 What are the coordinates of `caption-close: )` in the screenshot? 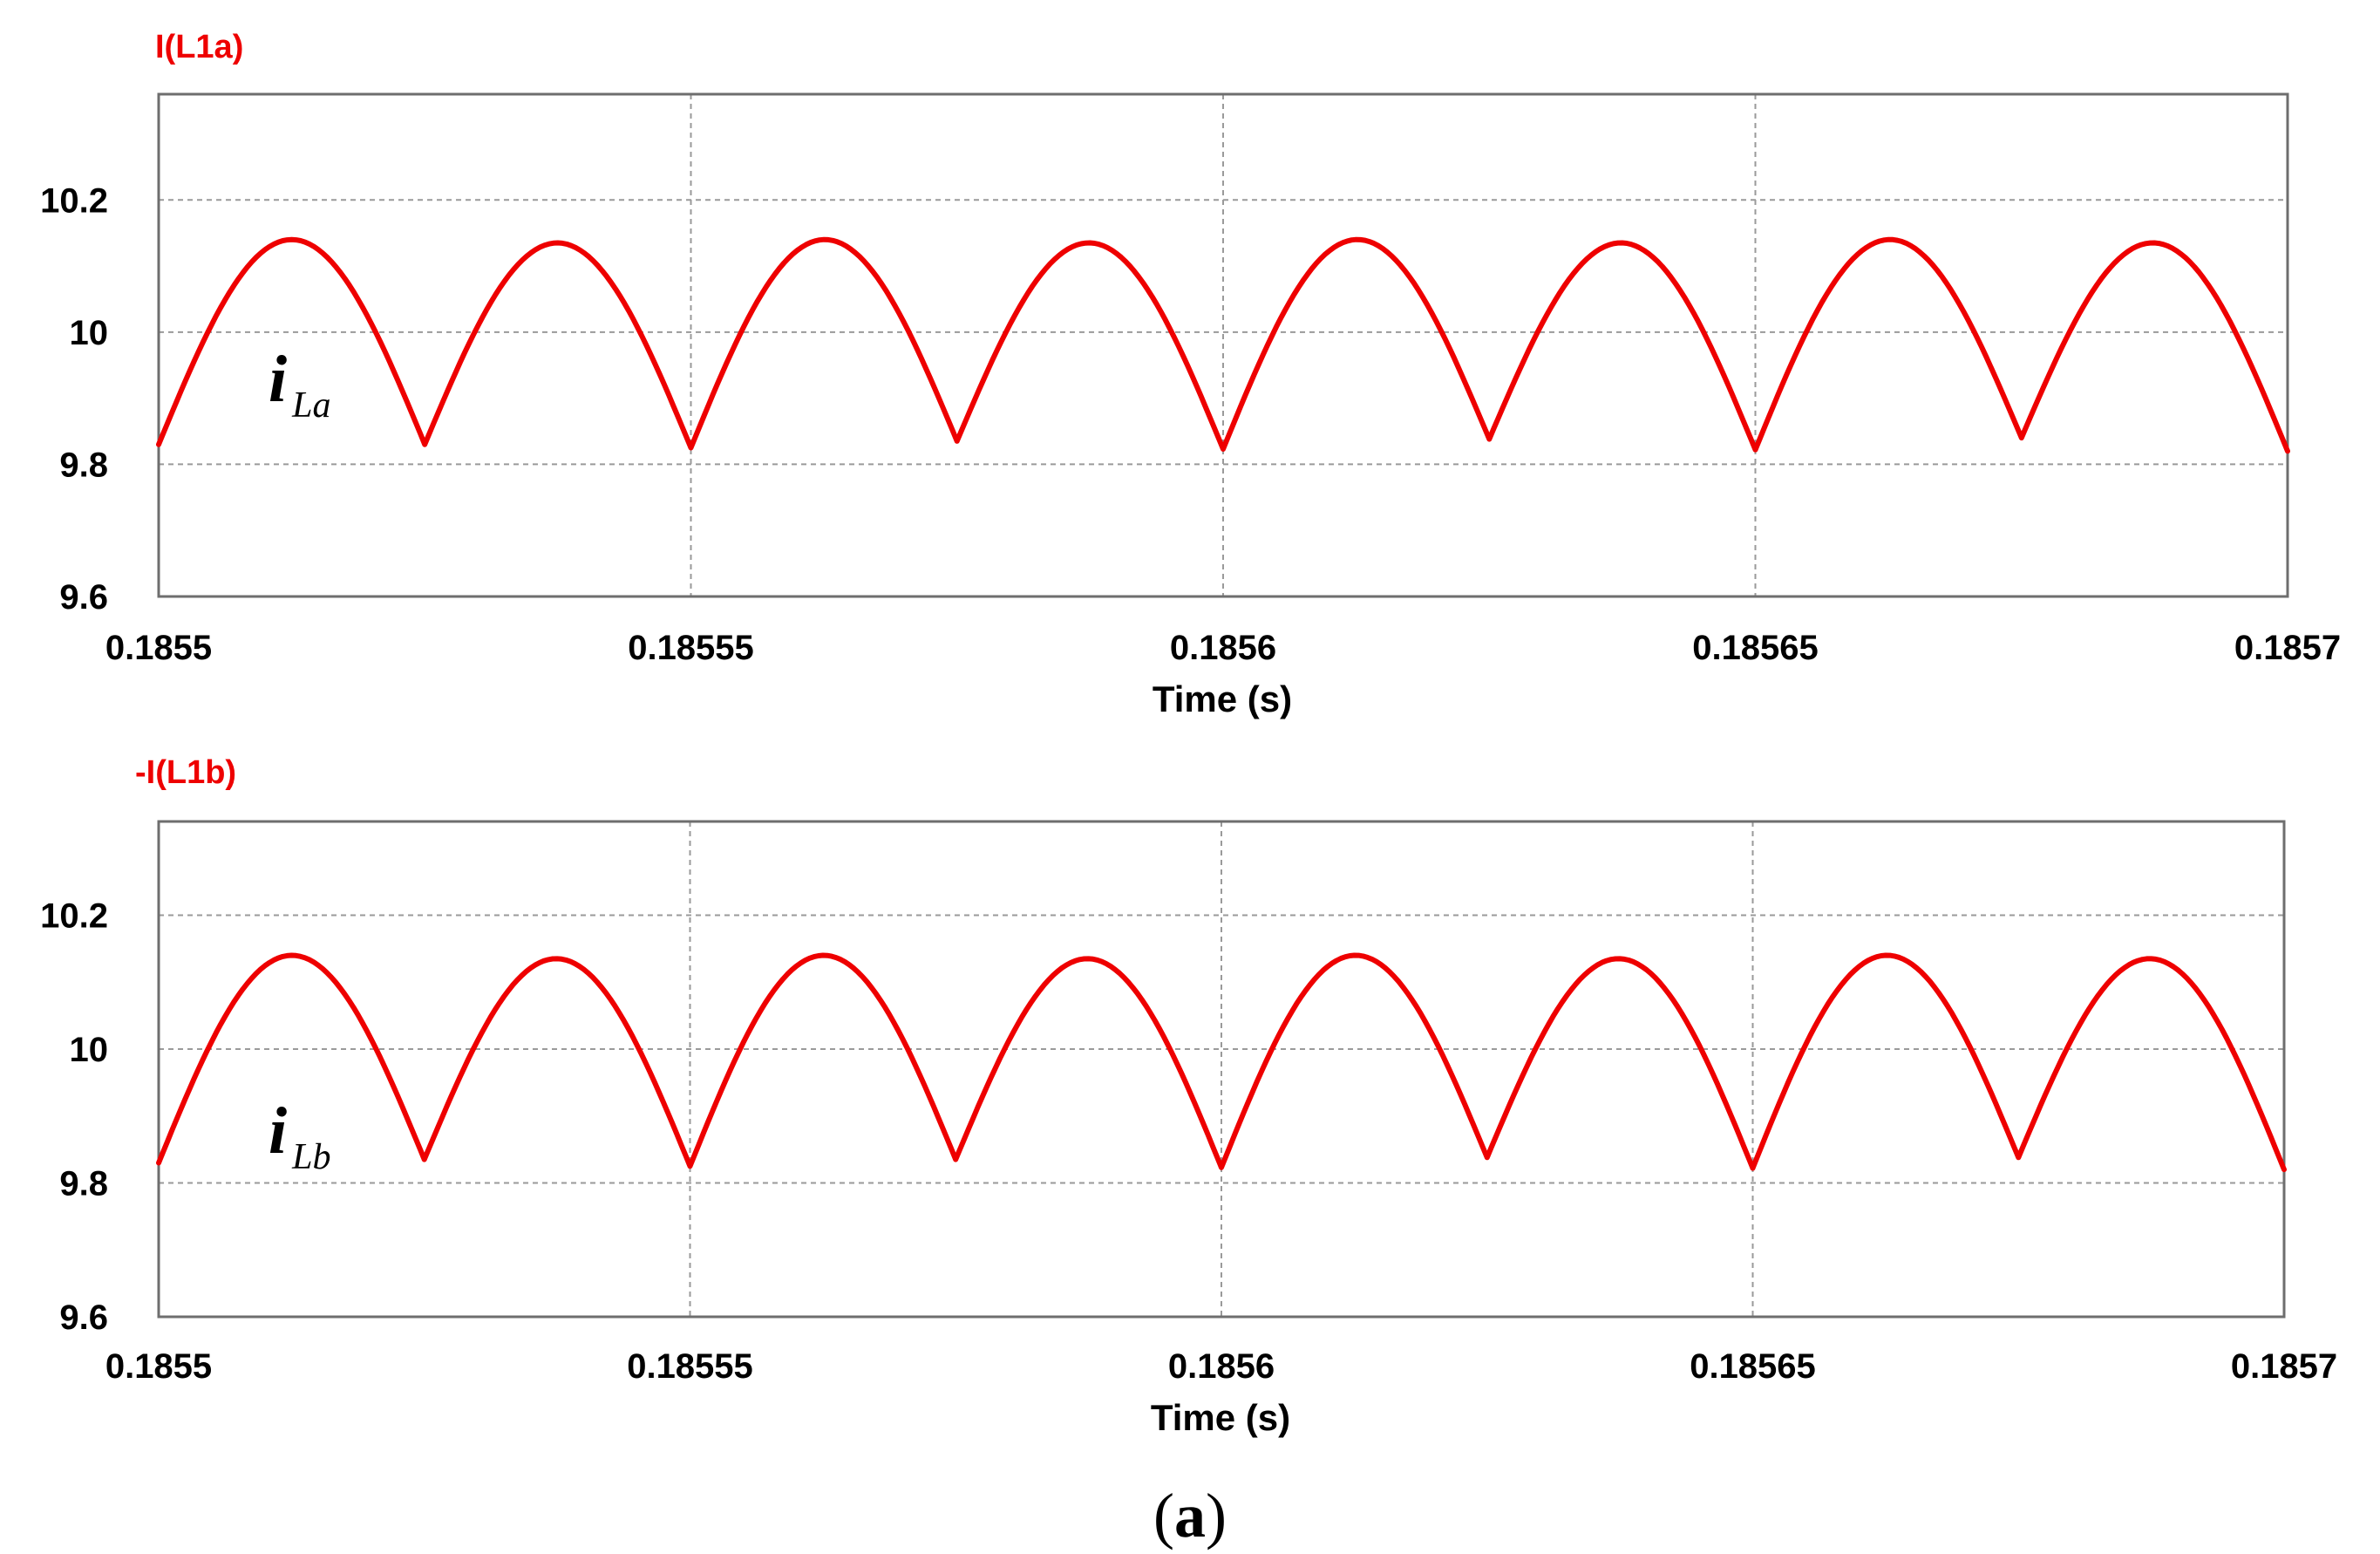 It's located at (1216, 1516).